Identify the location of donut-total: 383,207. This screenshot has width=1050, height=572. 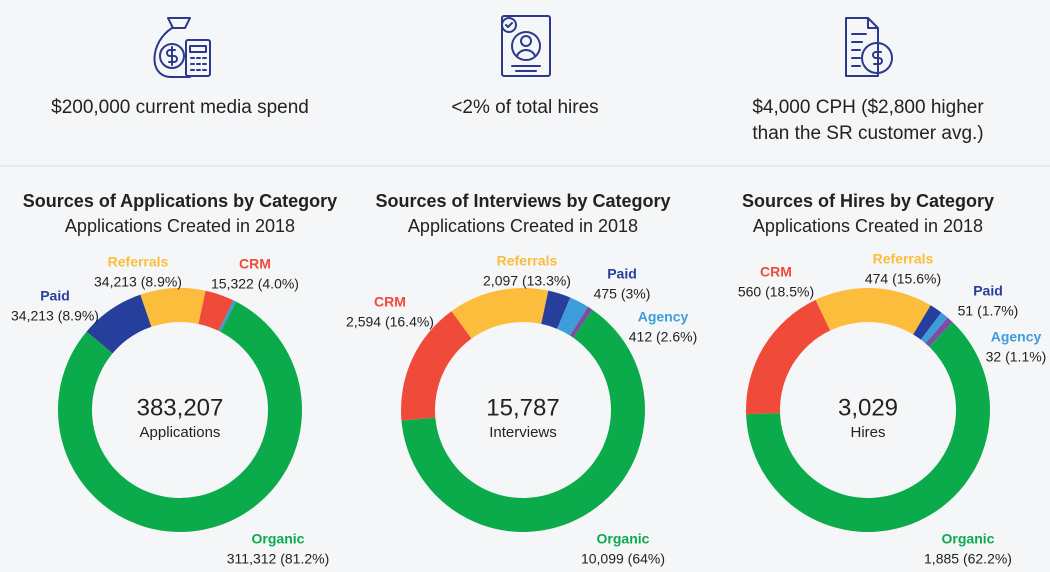
(180, 407).